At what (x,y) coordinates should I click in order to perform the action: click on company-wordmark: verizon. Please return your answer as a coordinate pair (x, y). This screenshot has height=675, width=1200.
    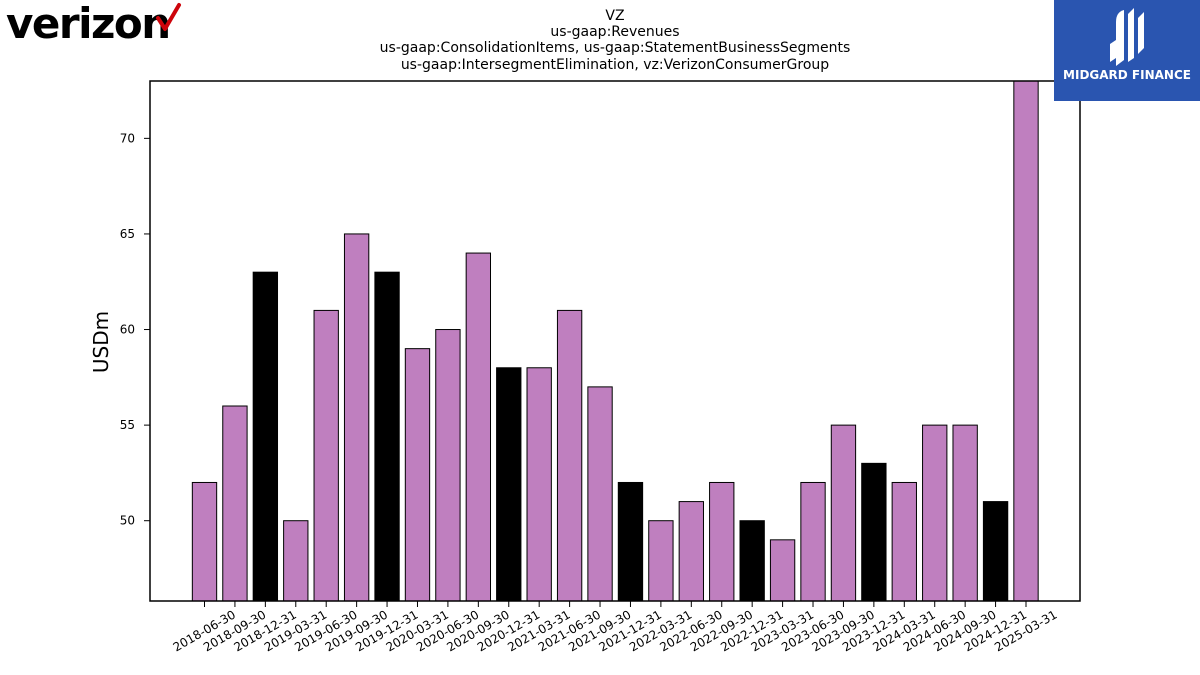
    Looking at the image, I should click on (88, 24).